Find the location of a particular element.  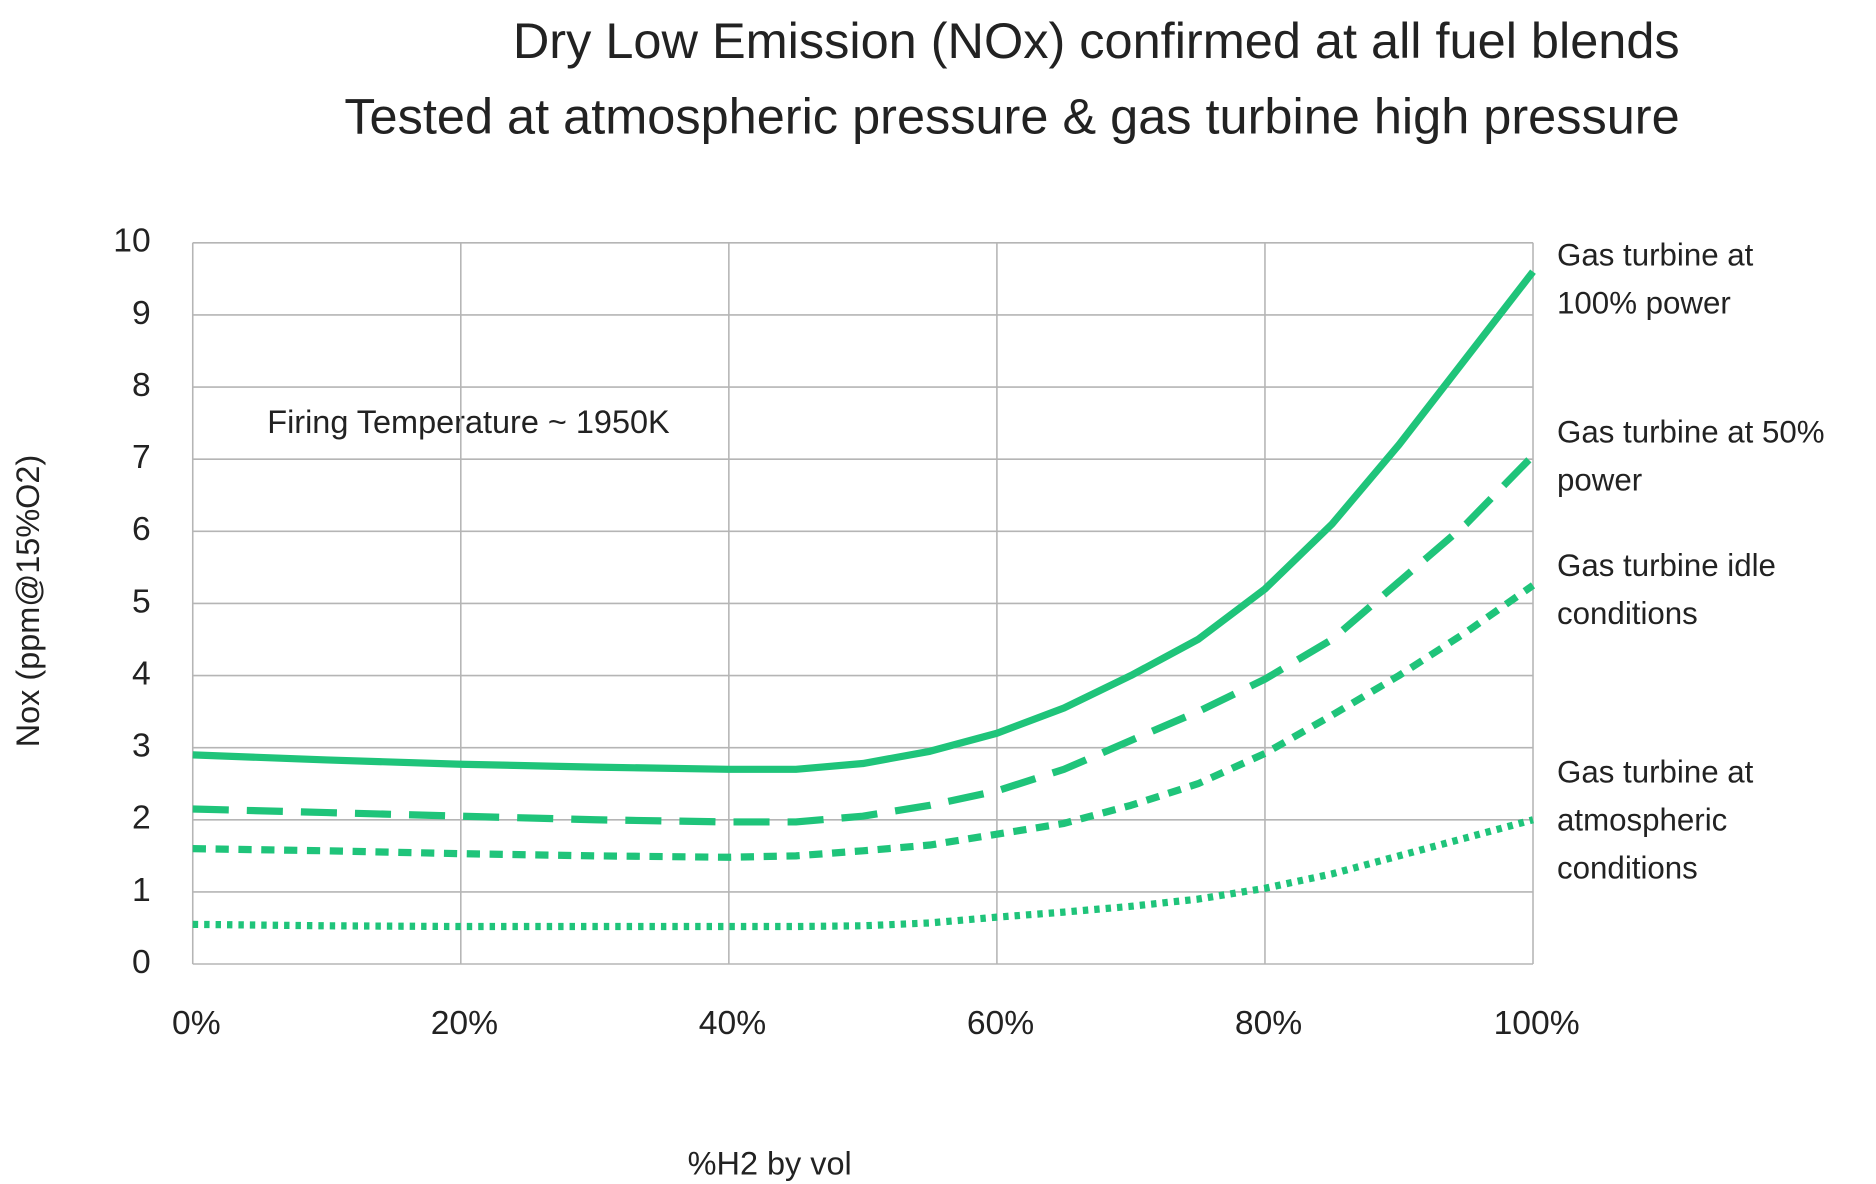

y-tick-label: 10 is located at coordinates (131, 241).